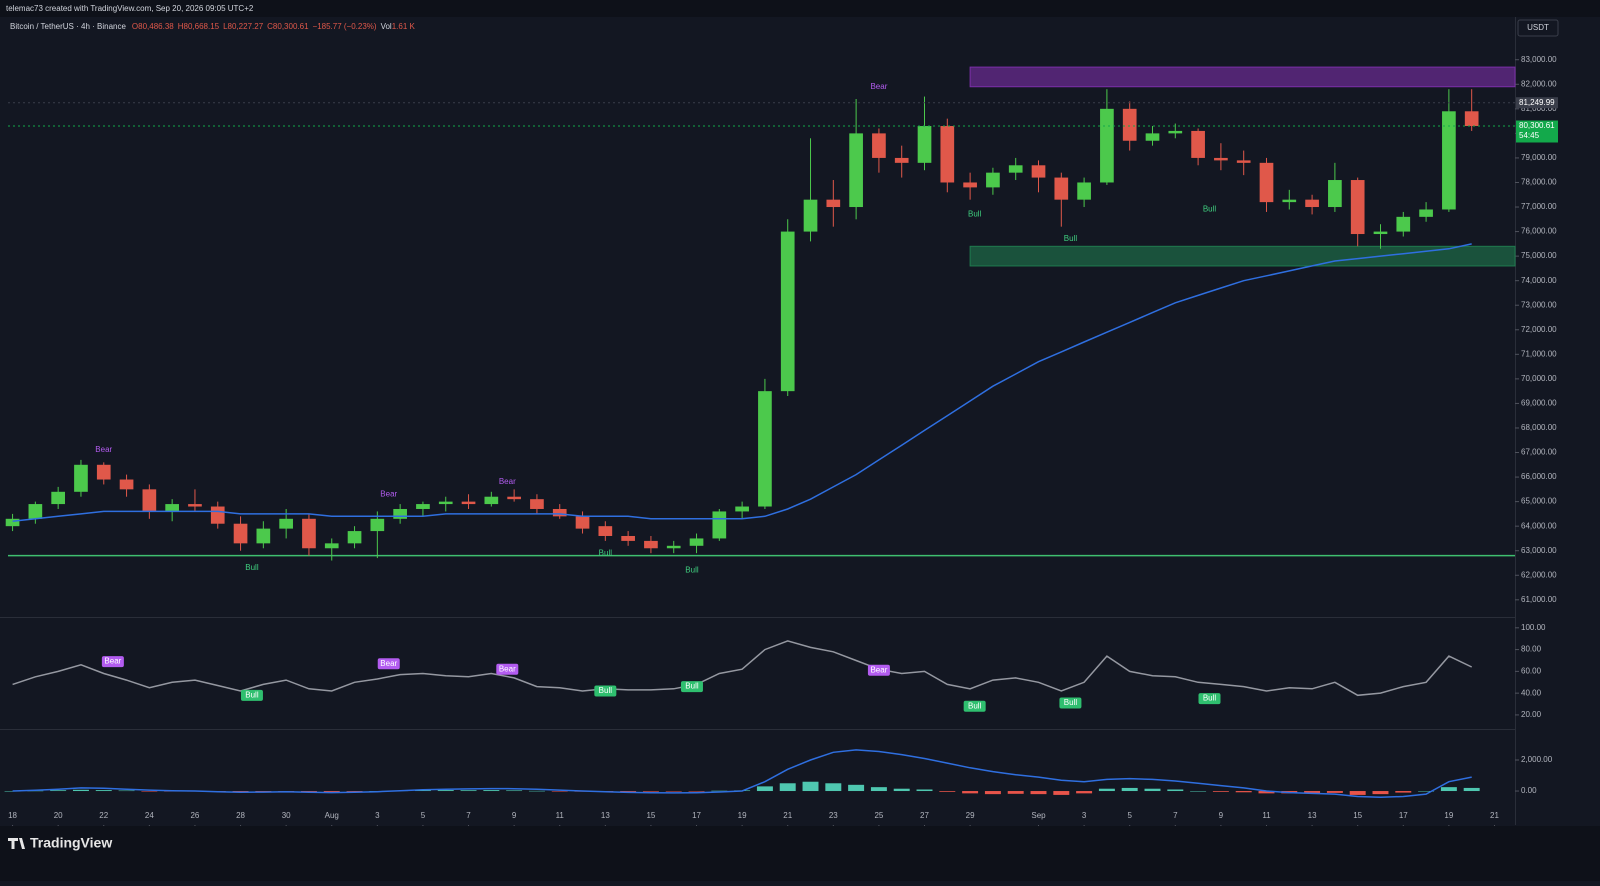  Describe the element at coordinates (514, 815) in the screenshot. I see `x-tick-label: 9` at that location.